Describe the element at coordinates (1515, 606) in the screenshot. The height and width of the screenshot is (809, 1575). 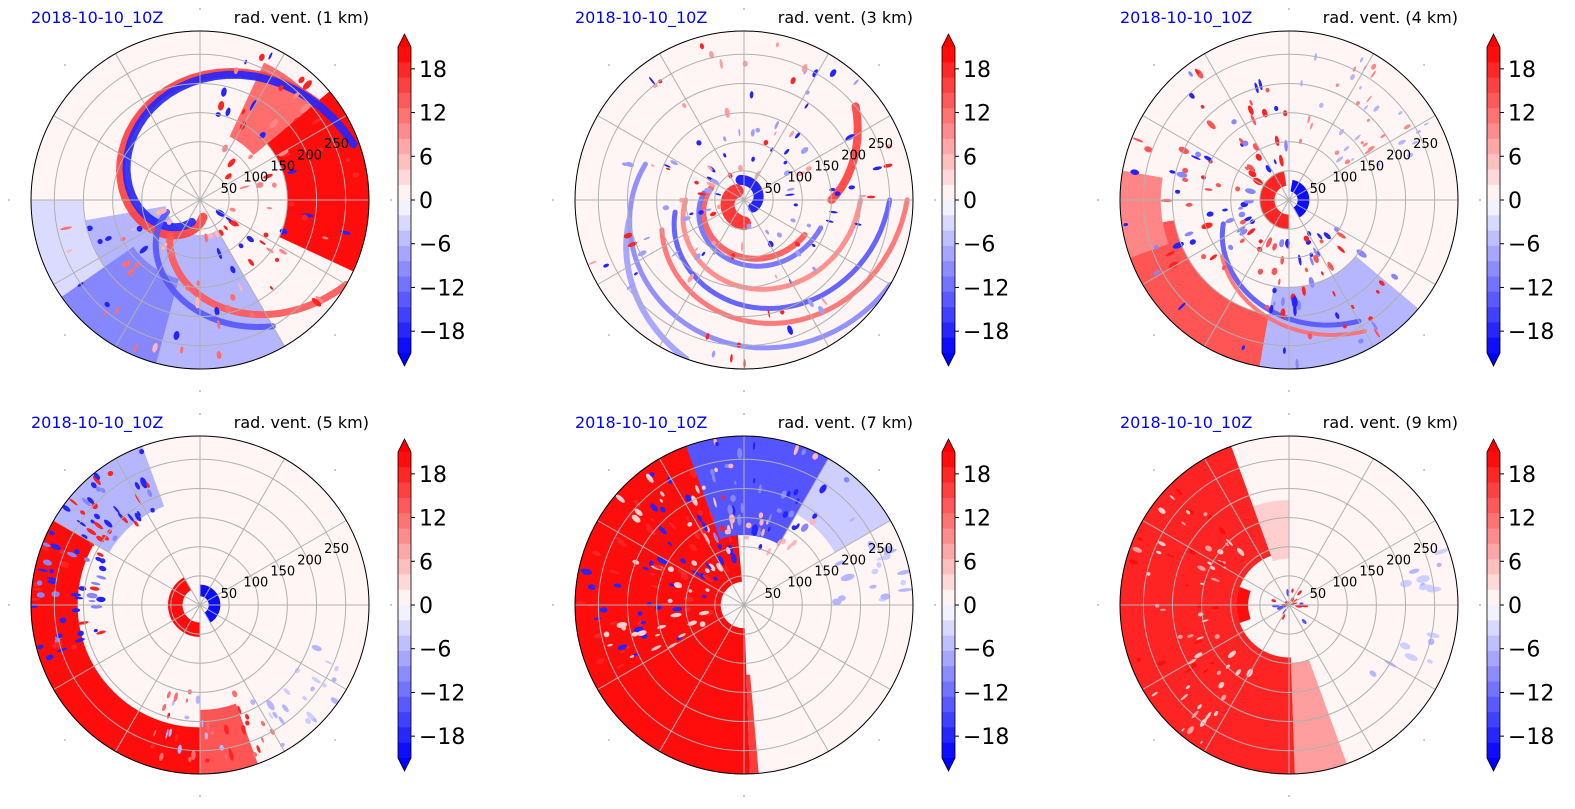
I see `colorbar-tick-label: 0` at that location.